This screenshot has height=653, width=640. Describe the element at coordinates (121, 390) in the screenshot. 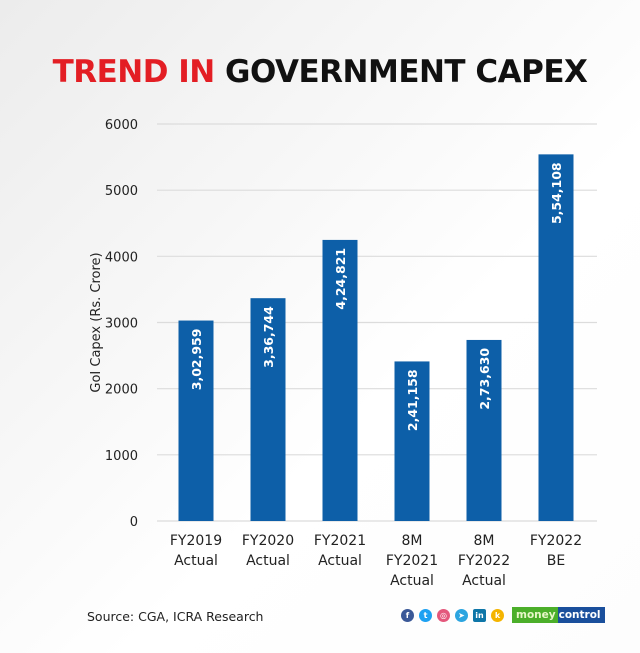

I see `y-tick-label: 2000` at that location.